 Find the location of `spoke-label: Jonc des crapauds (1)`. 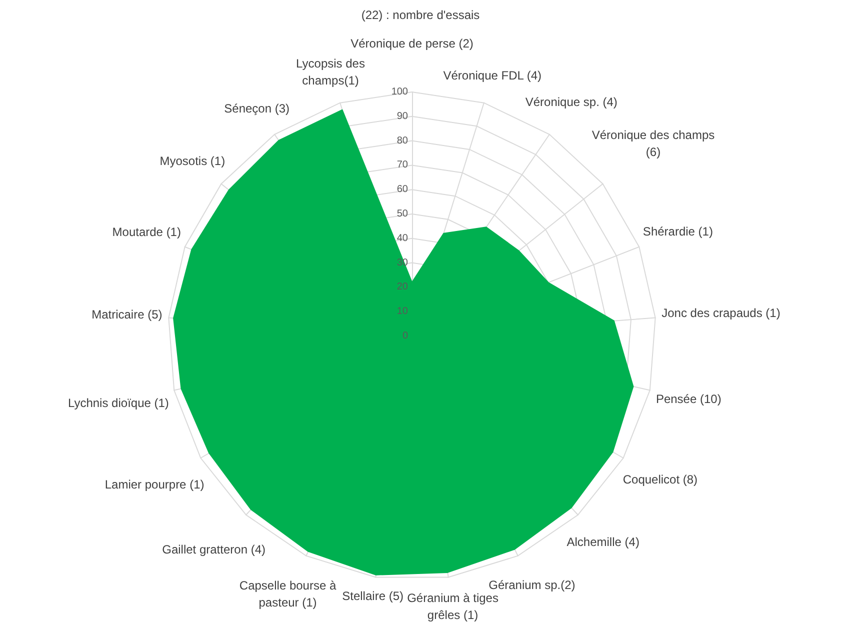

spoke-label: Jonc des crapauds (1) is located at coordinates (721, 313).